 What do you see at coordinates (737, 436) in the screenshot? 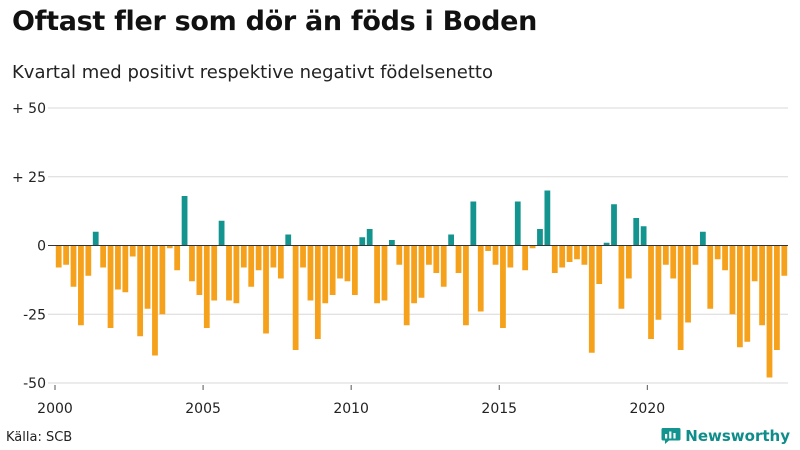
I see `brand-name: Newsworthy` at bounding box center [737, 436].